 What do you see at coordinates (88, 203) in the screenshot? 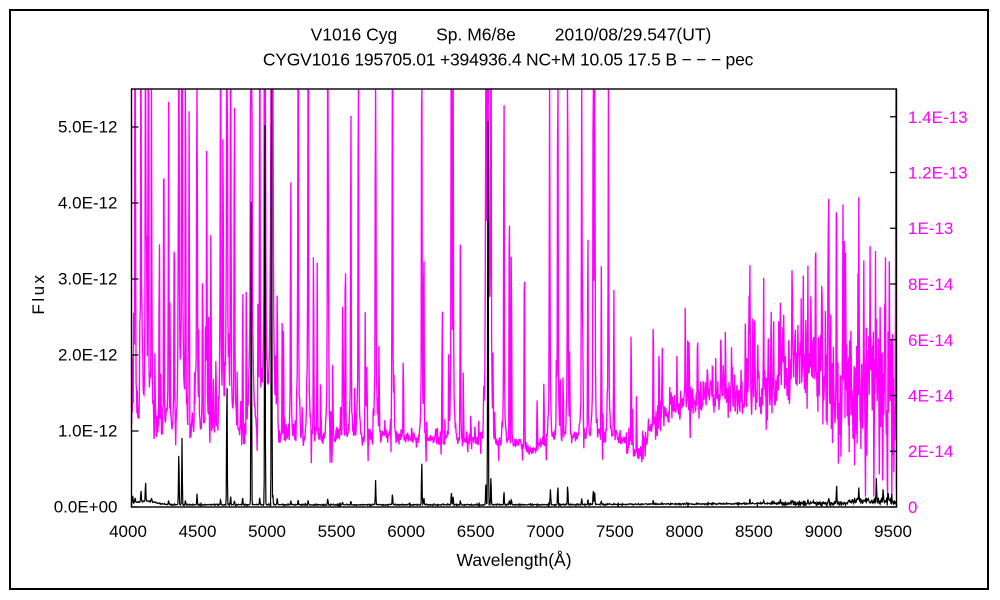
I see `svg-text: 4.0E-12` at bounding box center [88, 203].